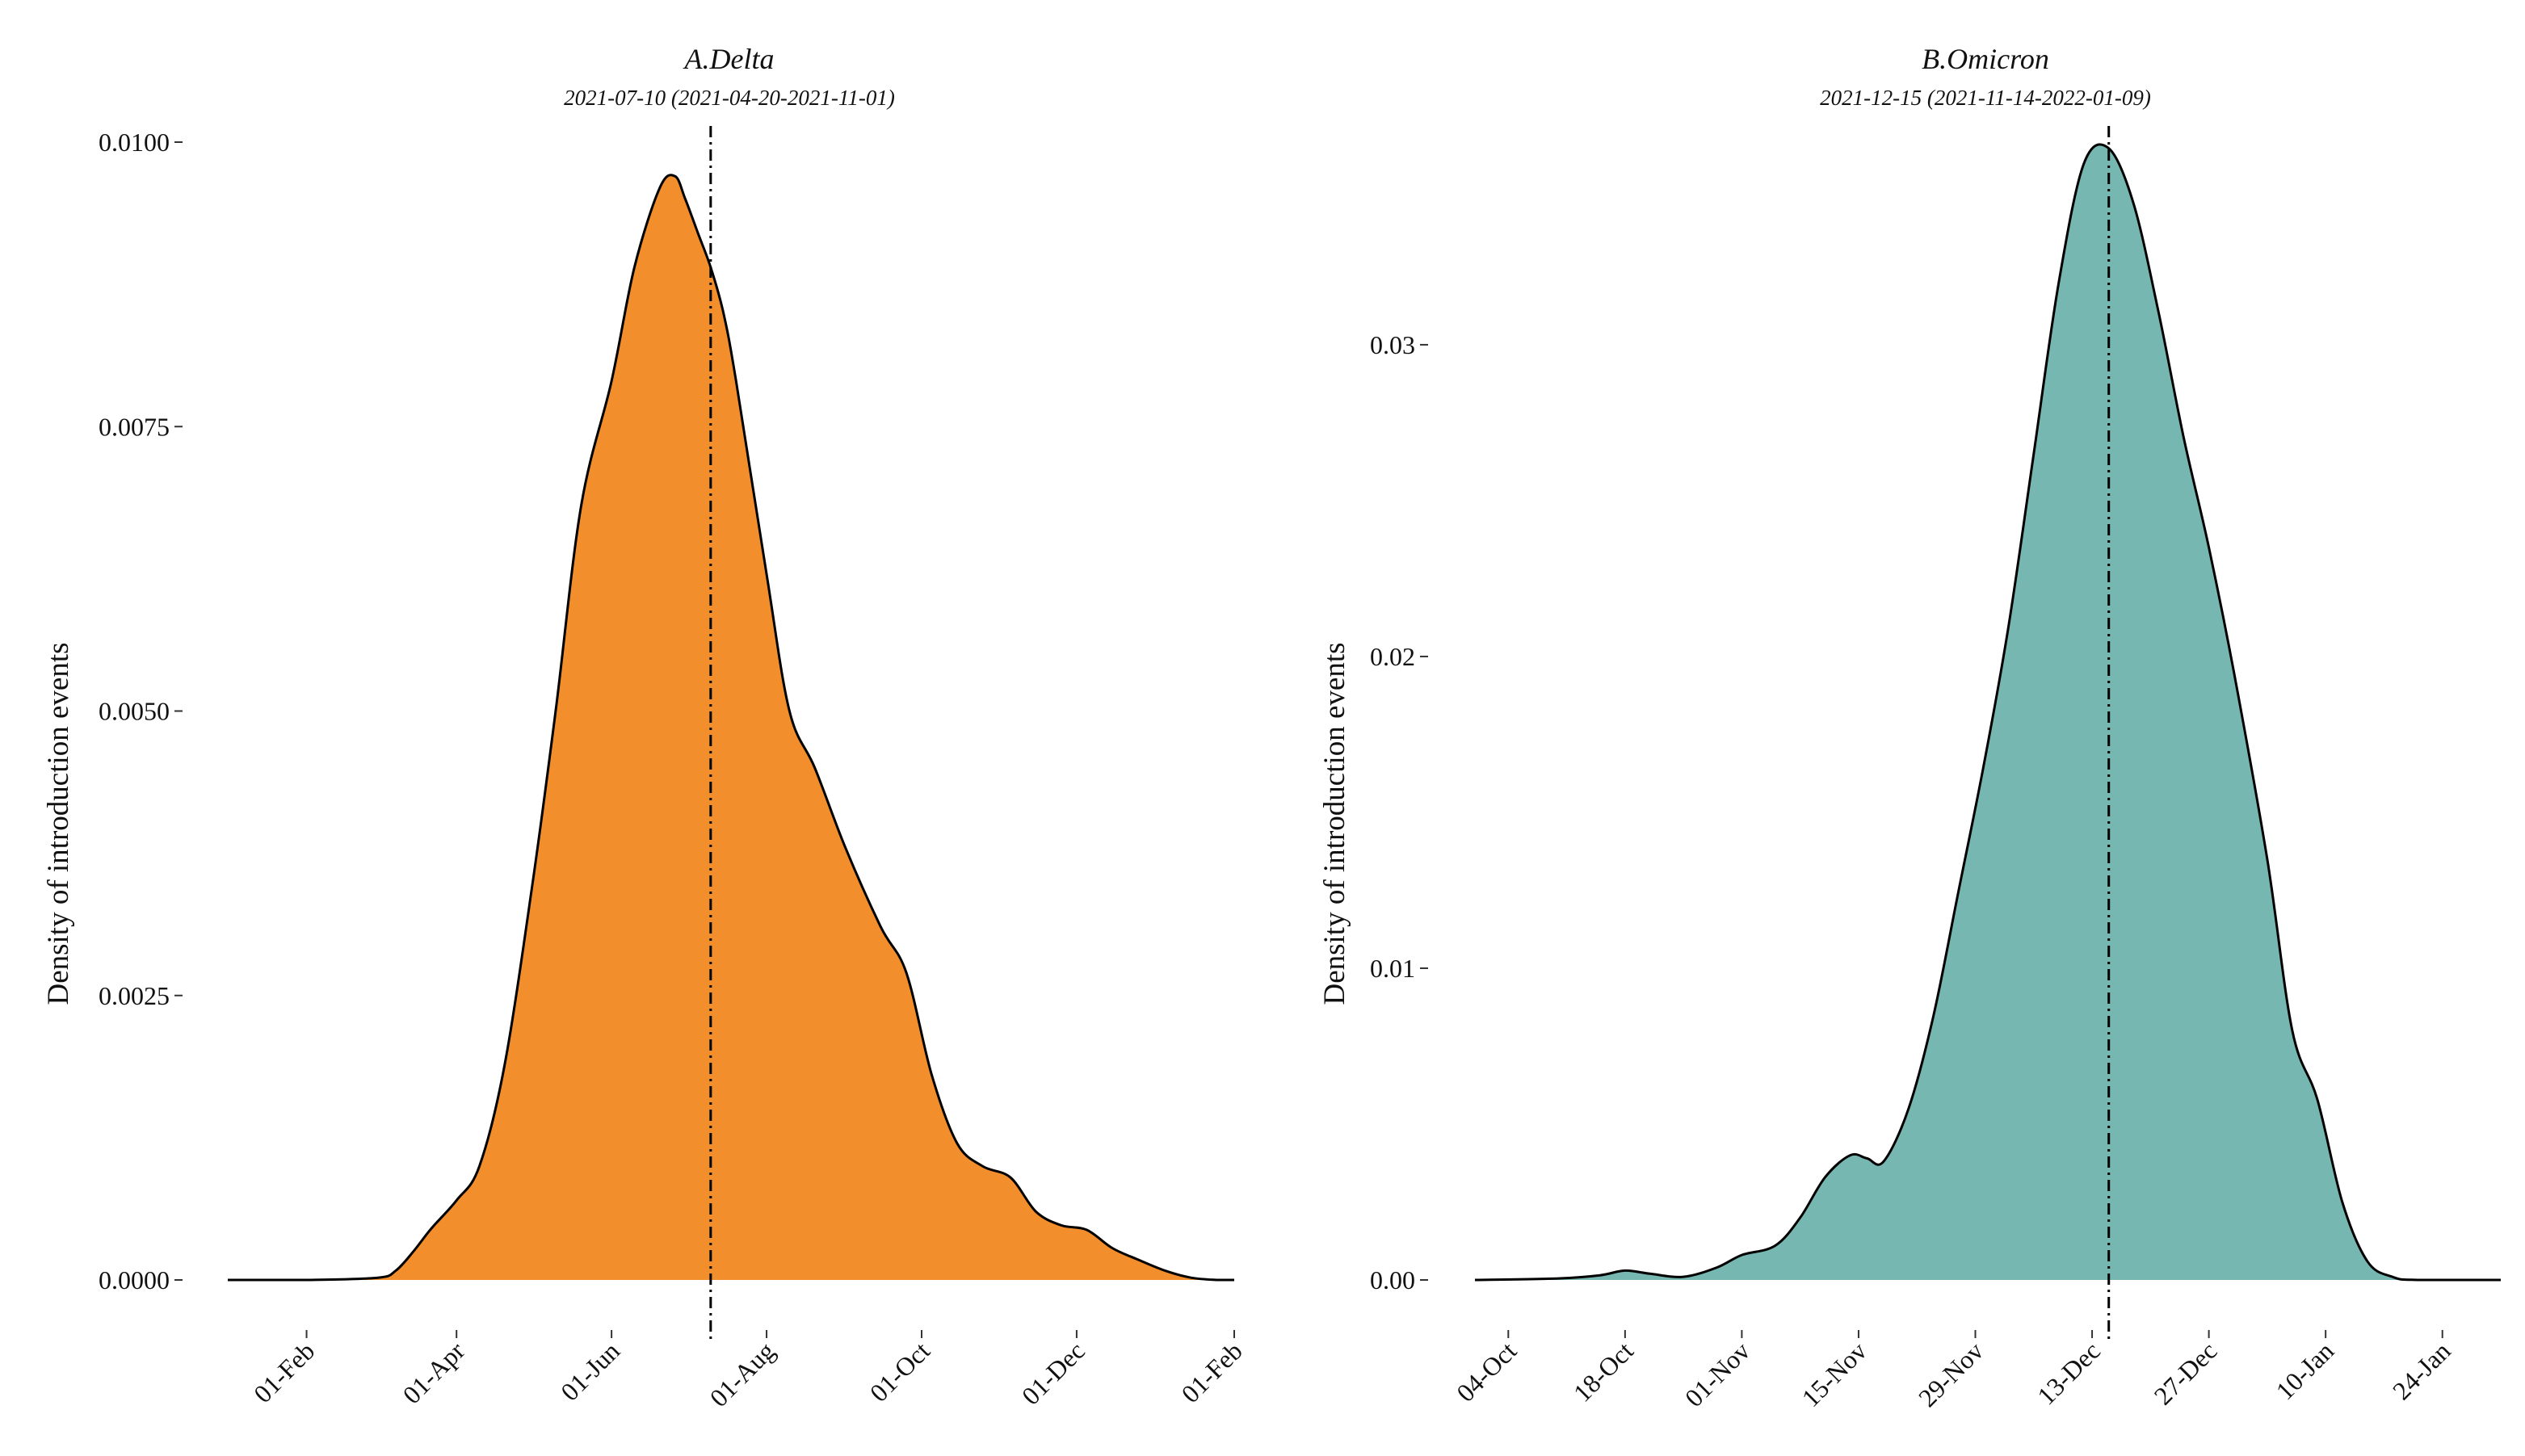 The width and height of the screenshot is (2525, 1456). What do you see at coordinates (1985, 98) in the screenshot?
I see `chart-subtitle: 2021-12-15 (2021-11-14-2022-01-09)` at bounding box center [1985, 98].